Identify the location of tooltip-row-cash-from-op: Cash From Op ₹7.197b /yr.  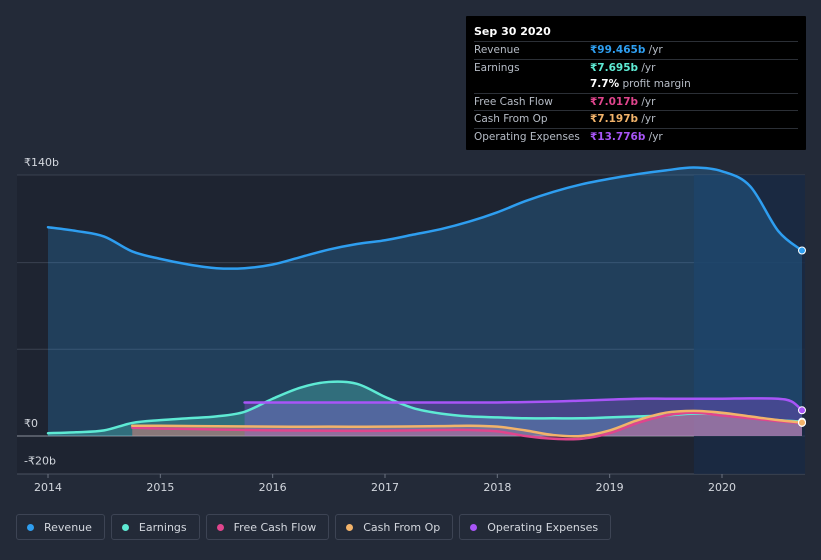
(636, 119).